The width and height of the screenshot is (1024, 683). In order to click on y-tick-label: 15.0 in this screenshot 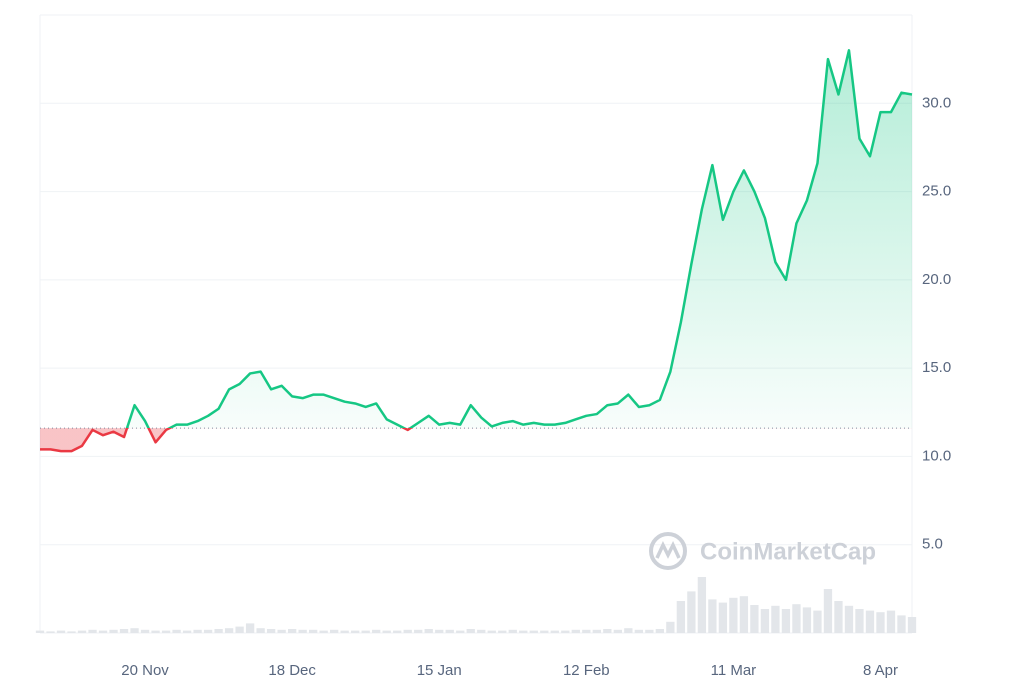, I will do `click(936, 367)`.